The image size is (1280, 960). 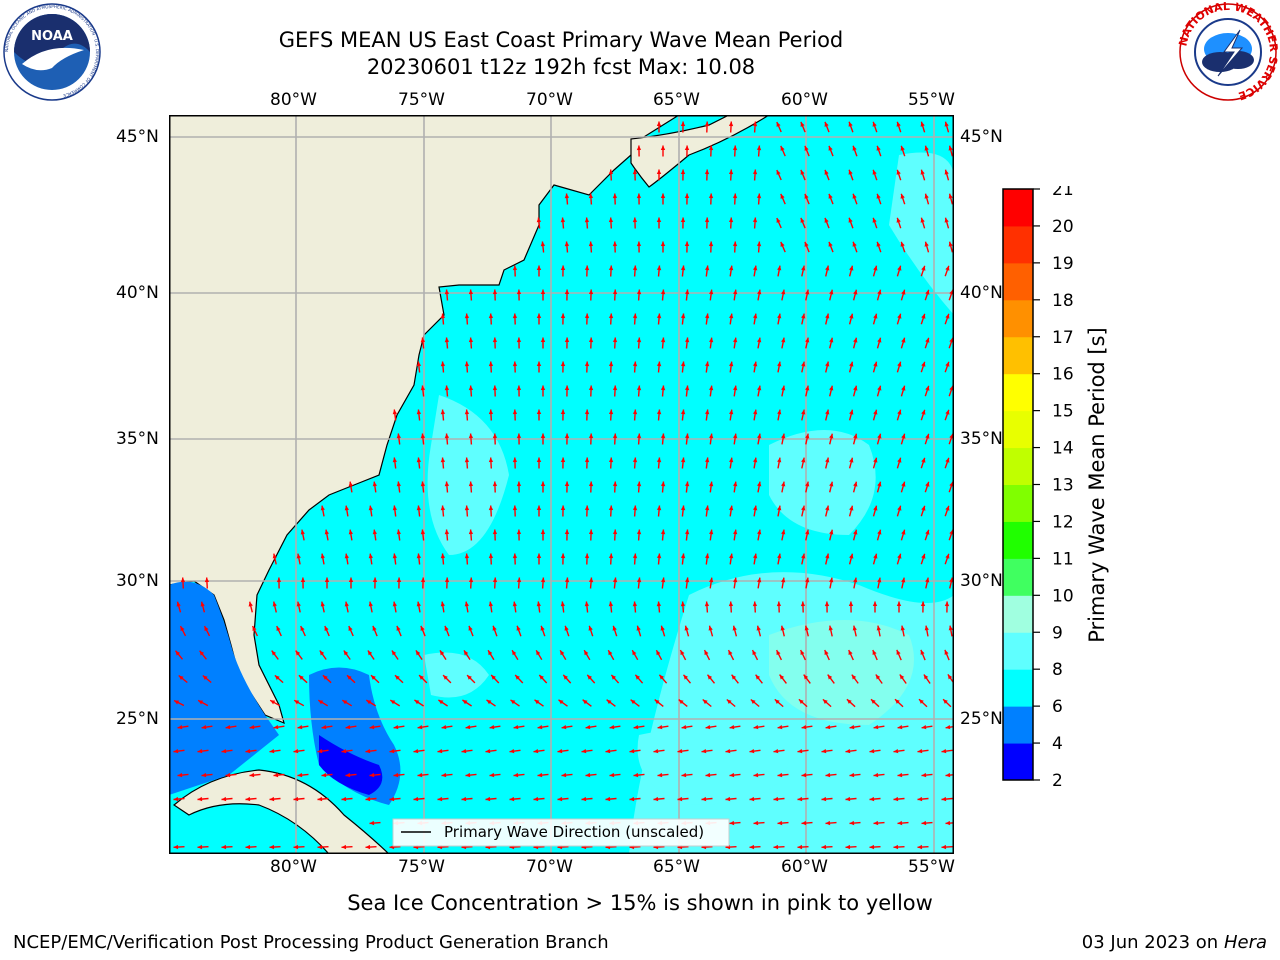 What do you see at coordinates (1063, 375) in the screenshot?
I see `colorbar-tick-label: 16` at bounding box center [1063, 375].